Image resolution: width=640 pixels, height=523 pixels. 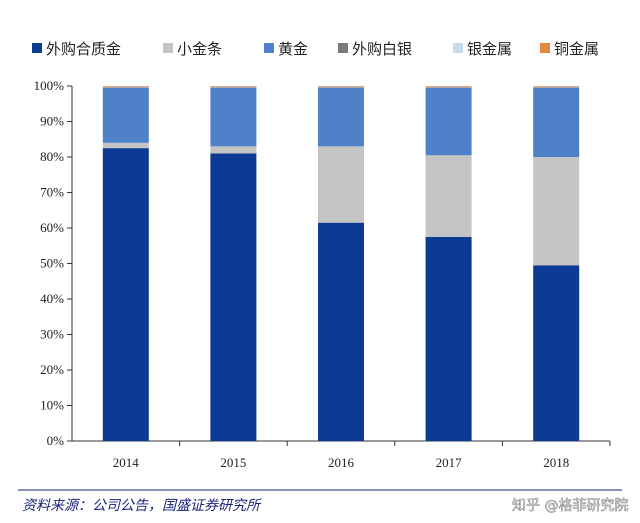 What do you see at coordinates (52, 192) in the screenshot?
I see `y-tick-label: 70%` at bounding box center [52, 192].